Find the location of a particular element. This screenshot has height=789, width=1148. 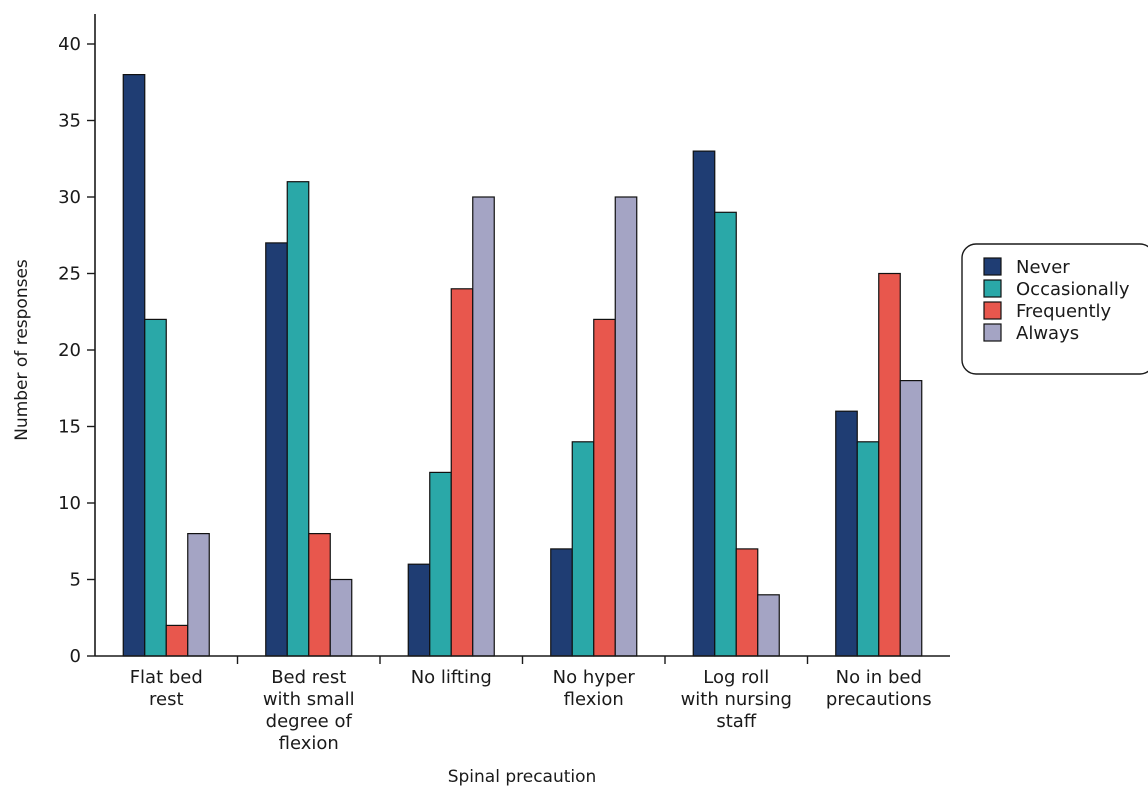

y-tick-label: 0 is located at coordinates (75, 656).